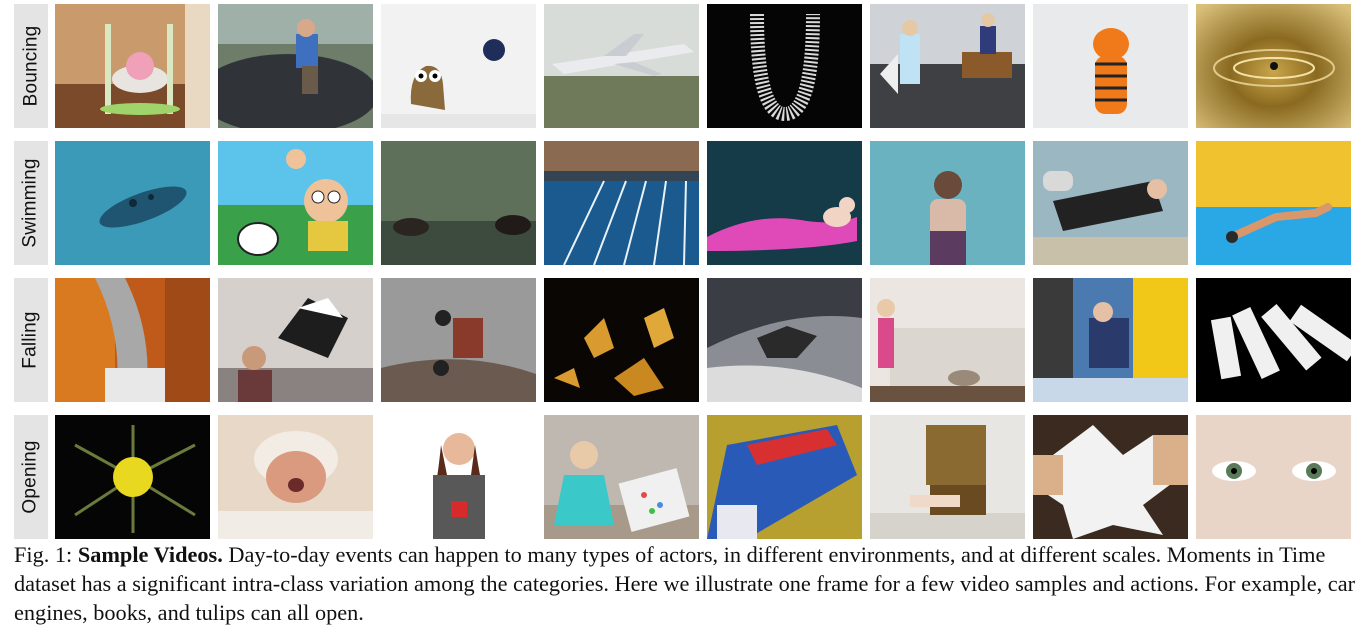  Describe the element at coordinates (947, 66) in the screenshot. I see `frame-kids-ponies` at that location.